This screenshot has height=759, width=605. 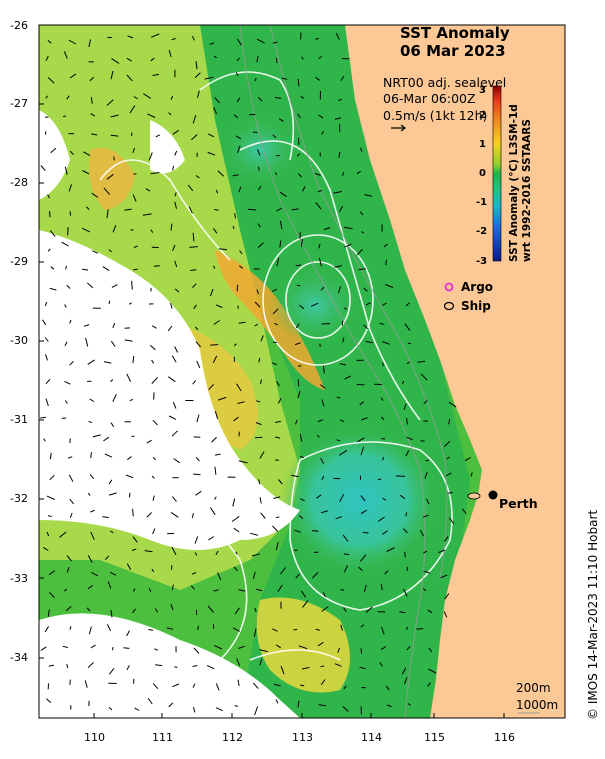 I want to click on info-product: NRT00 adj. sealevel, so click(x=444, y=82).